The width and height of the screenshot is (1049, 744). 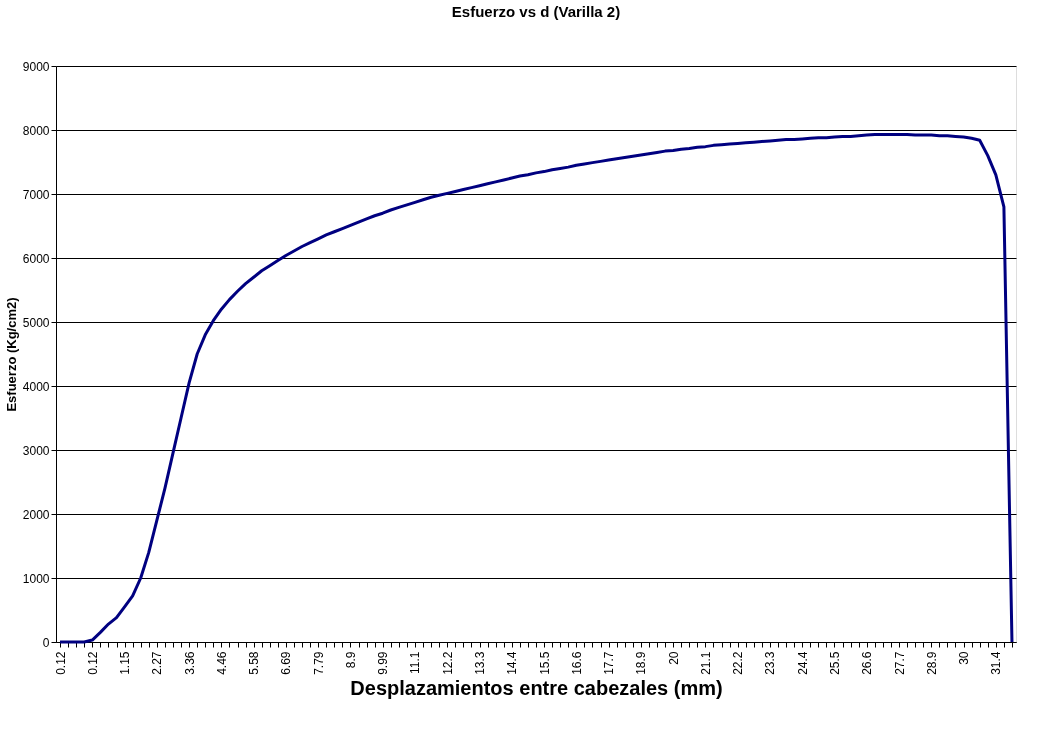 I want to click on x-tick-label: 12.2, so click(x=447, y=663).